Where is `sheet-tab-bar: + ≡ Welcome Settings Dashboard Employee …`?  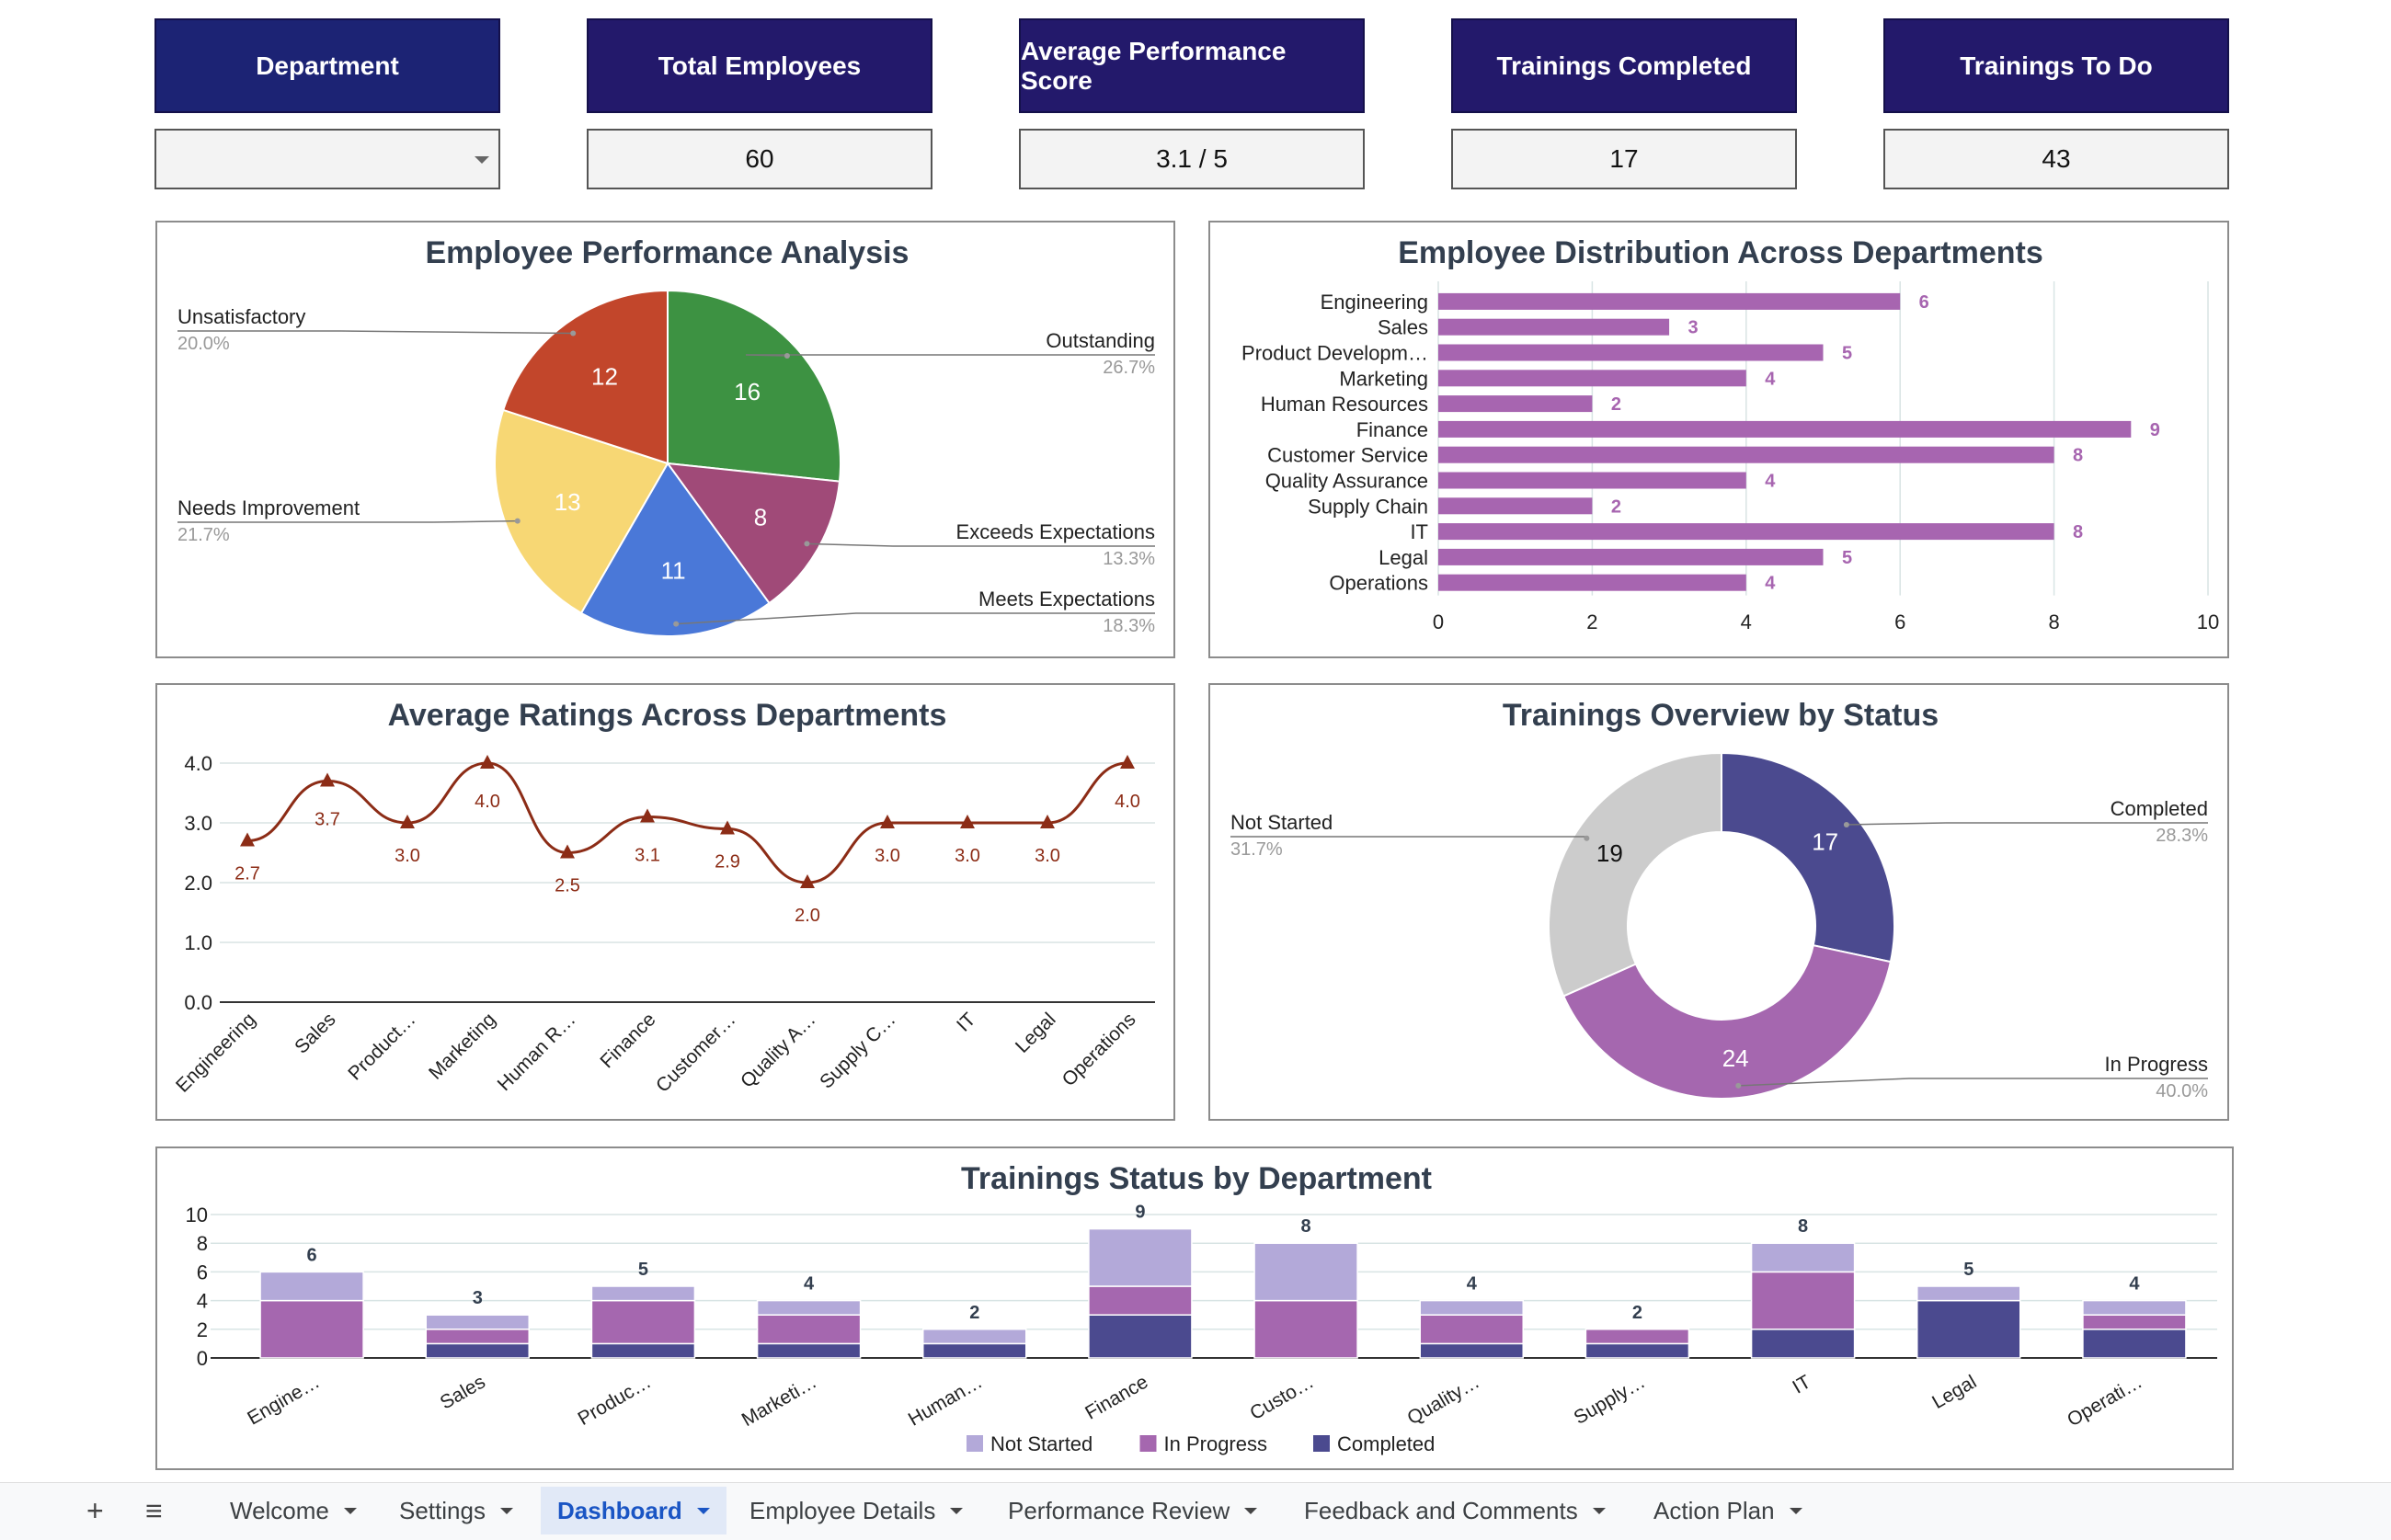 sheet-tab-bar: + ≡ Welcome Settings Dashboard Employee … is located at coordinates (1195, 1511).